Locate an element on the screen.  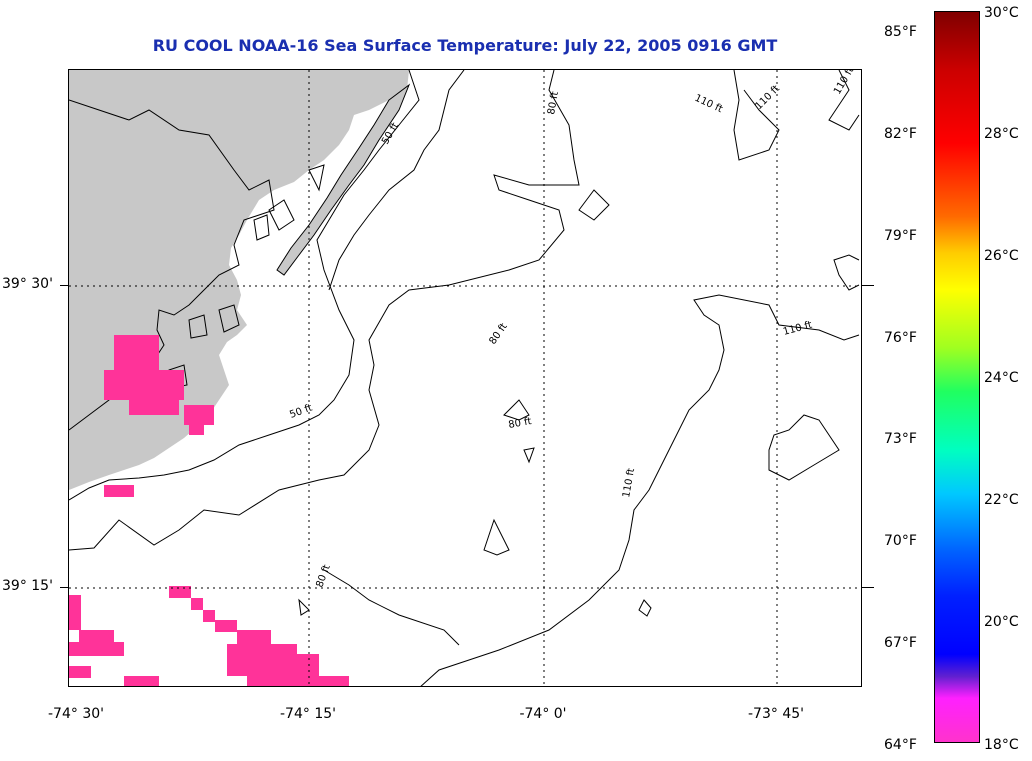
isobath-80ft-c is located at coordinates (391, 607).